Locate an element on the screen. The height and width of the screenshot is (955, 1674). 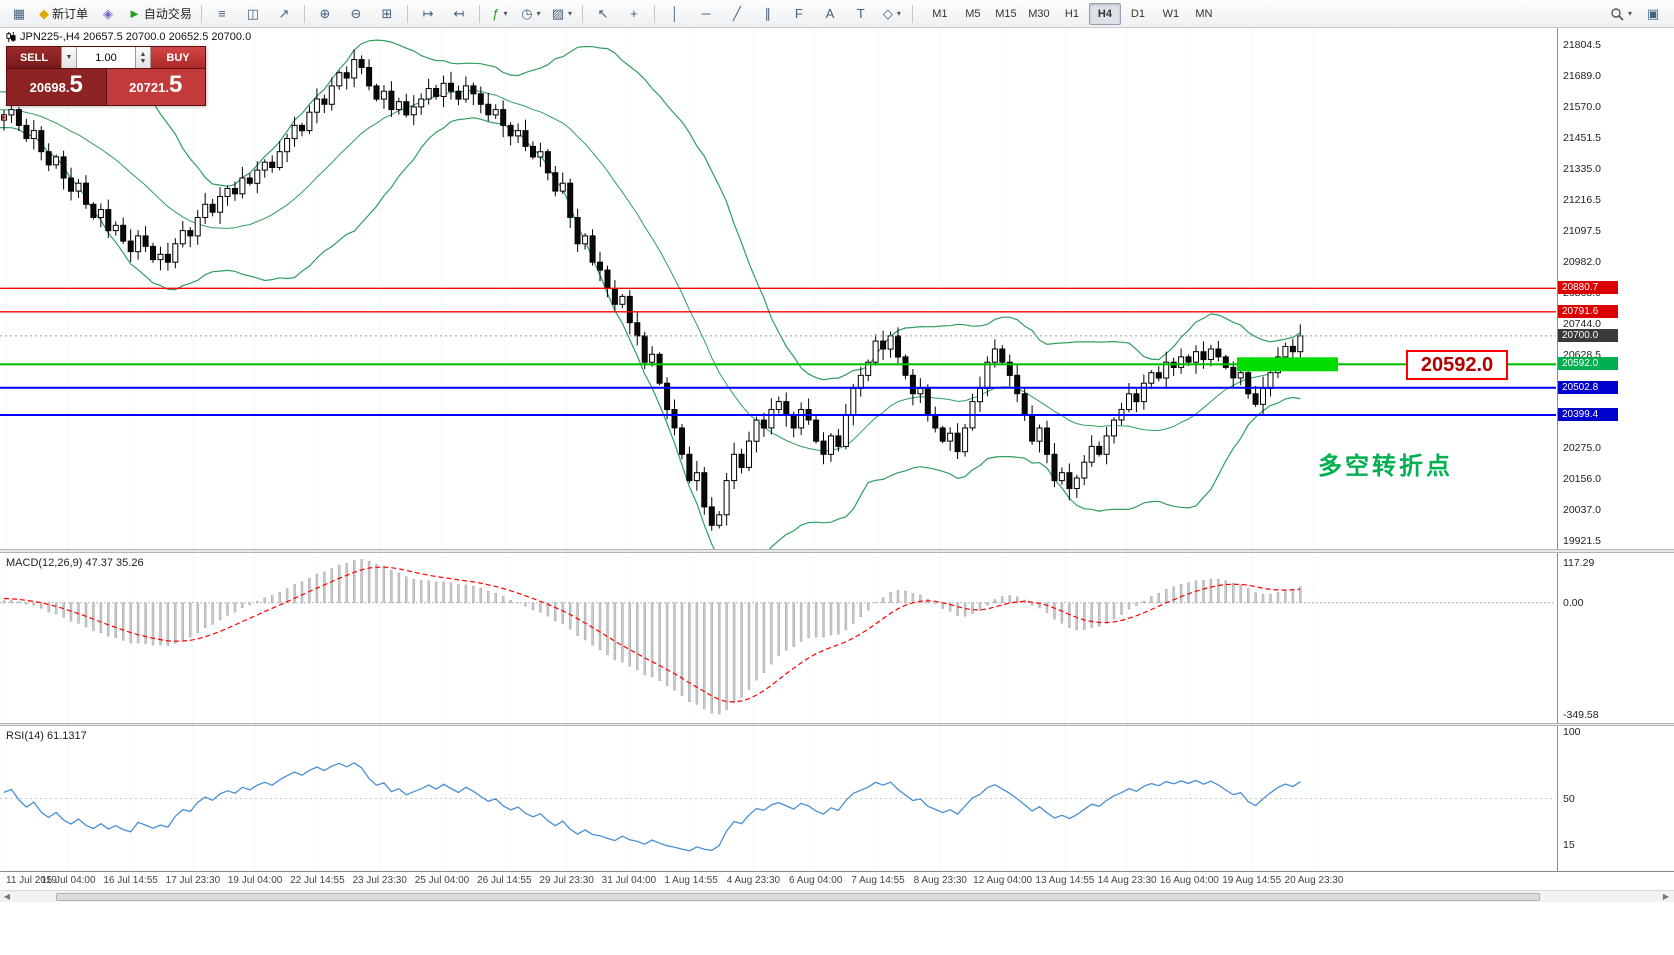
sell-price-display: 20698. 5 is located at coordinates (56, 87).